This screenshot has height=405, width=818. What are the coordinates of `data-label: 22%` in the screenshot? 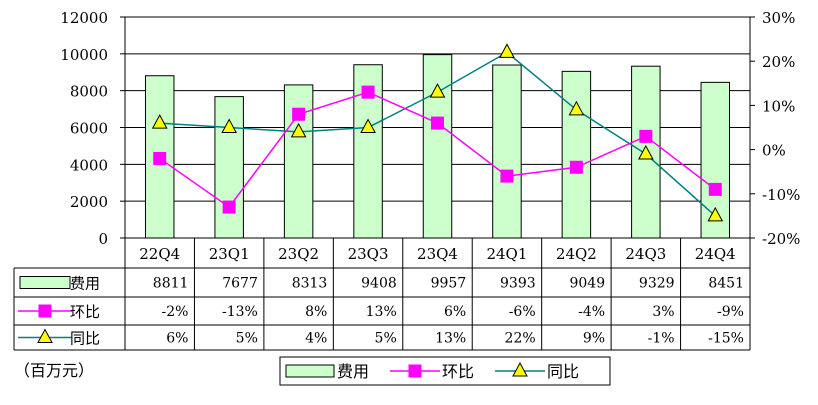 It's located at (520, 339).